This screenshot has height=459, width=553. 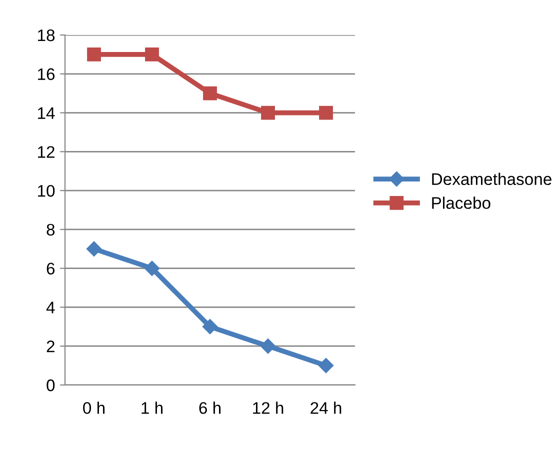 I want to click on x-tick-label: 12 h, so click(x=268, y=408).